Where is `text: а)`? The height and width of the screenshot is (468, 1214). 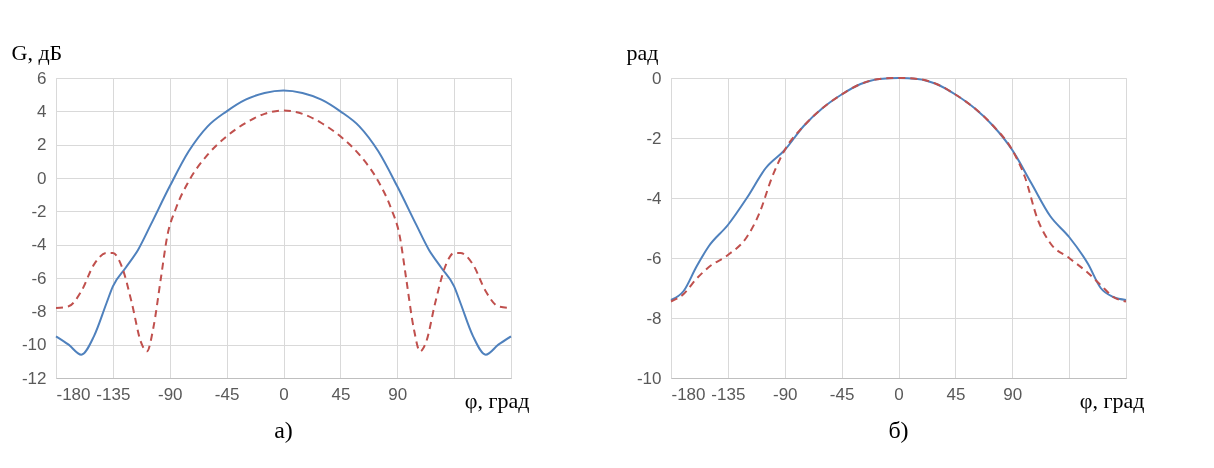 text: а) is located at coordinates (283, 430).